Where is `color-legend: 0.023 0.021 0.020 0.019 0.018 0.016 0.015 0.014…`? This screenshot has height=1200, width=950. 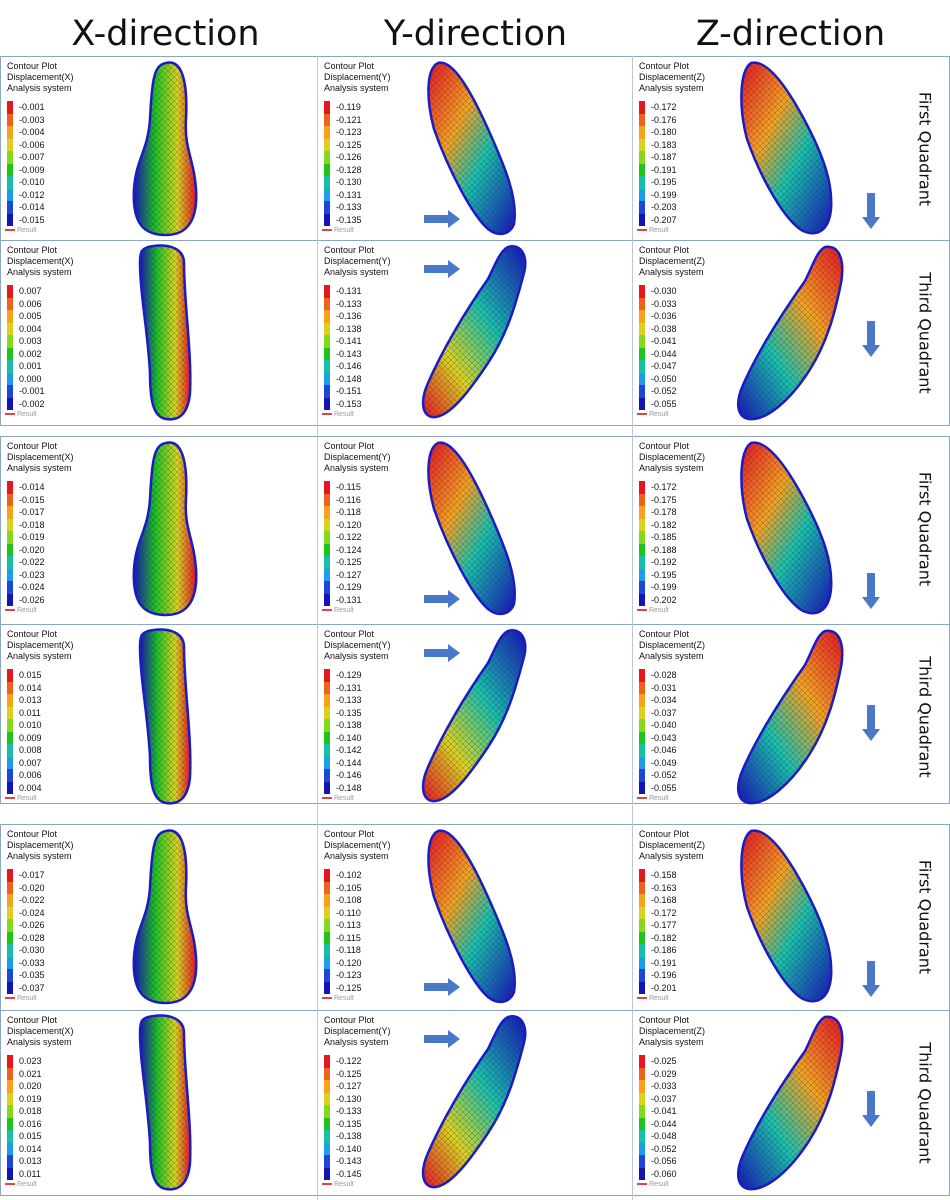 color-legend: 0.023 0.021 0.020 0.019 0.018 0.016 0.015 0.014… is located at coordinates (24, 1117).